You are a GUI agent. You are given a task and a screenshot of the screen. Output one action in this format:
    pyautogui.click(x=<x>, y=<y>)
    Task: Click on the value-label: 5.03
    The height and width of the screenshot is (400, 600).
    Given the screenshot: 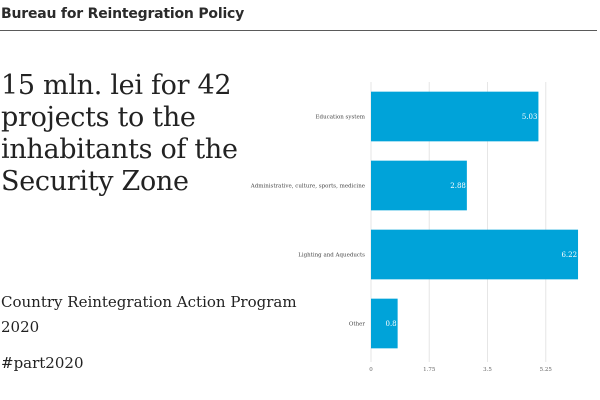 What is the action you would take?
    pyautogui.click(x=530, y=117)
    